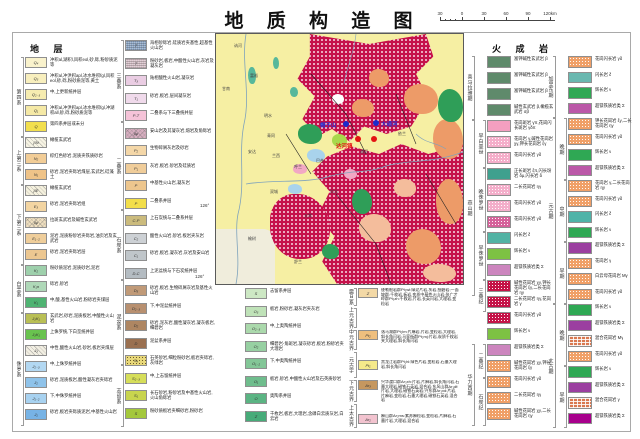  I want to click on marker-label: 帽子山, so click(328, 126).